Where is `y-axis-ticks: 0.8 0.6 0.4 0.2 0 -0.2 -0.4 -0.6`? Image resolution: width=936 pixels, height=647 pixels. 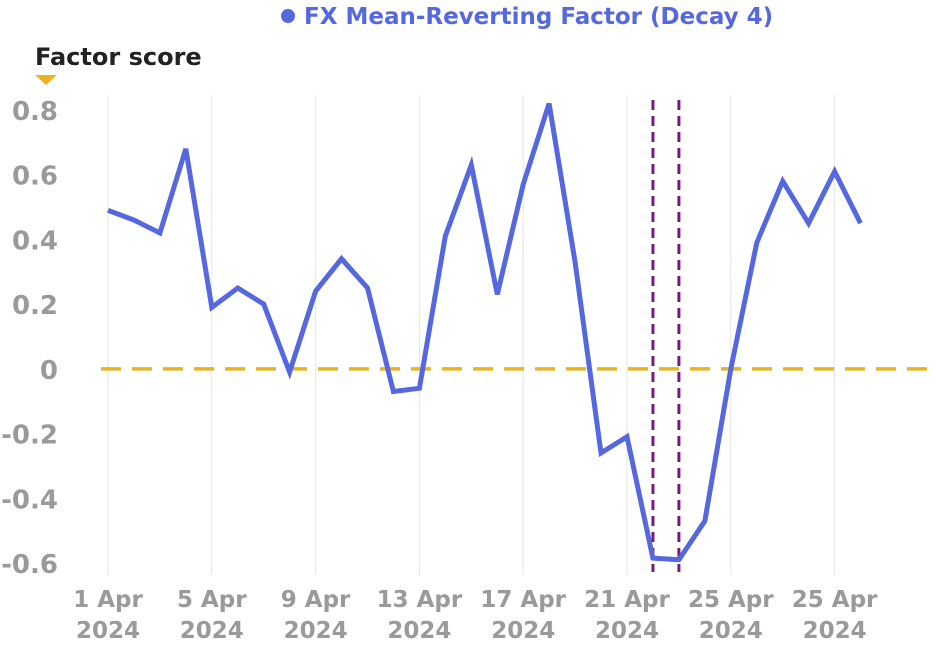
y-axis-ticks: 0.8 0.6 0.4 0.2 0 -0.2 -0.4 -0.6 is located at coordinates (29, 338).